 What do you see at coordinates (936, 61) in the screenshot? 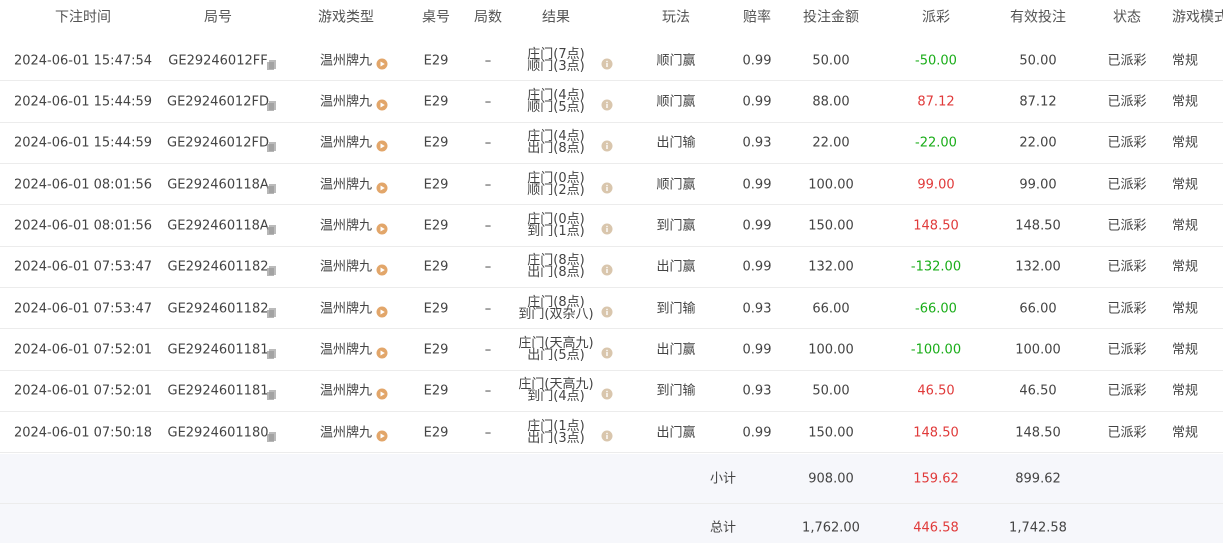
I see `payout: -50.00` at bounding box center [936, 61].